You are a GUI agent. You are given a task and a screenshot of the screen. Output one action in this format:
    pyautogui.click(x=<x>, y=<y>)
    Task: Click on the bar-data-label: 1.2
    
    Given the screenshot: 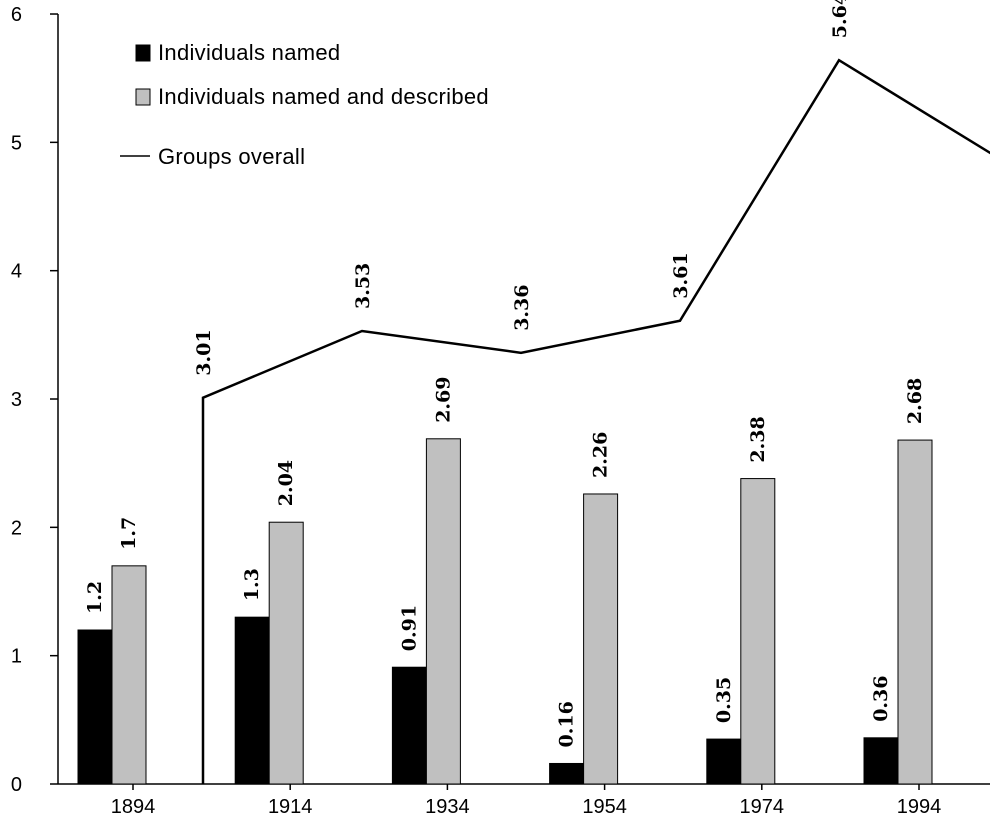 What is the action you would take?
    pyautogui.click(x=95, y=597)
    